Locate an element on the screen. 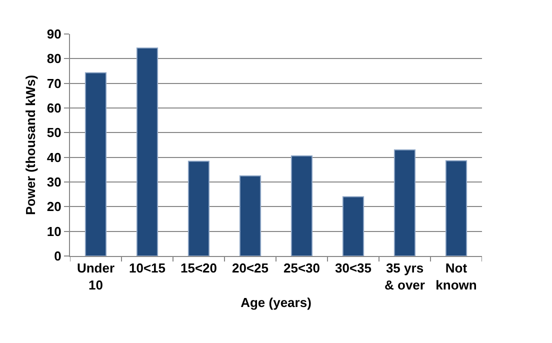 The image size is (552, 343). x-tick-label: Under 10 is located at coordinates (95, 276).